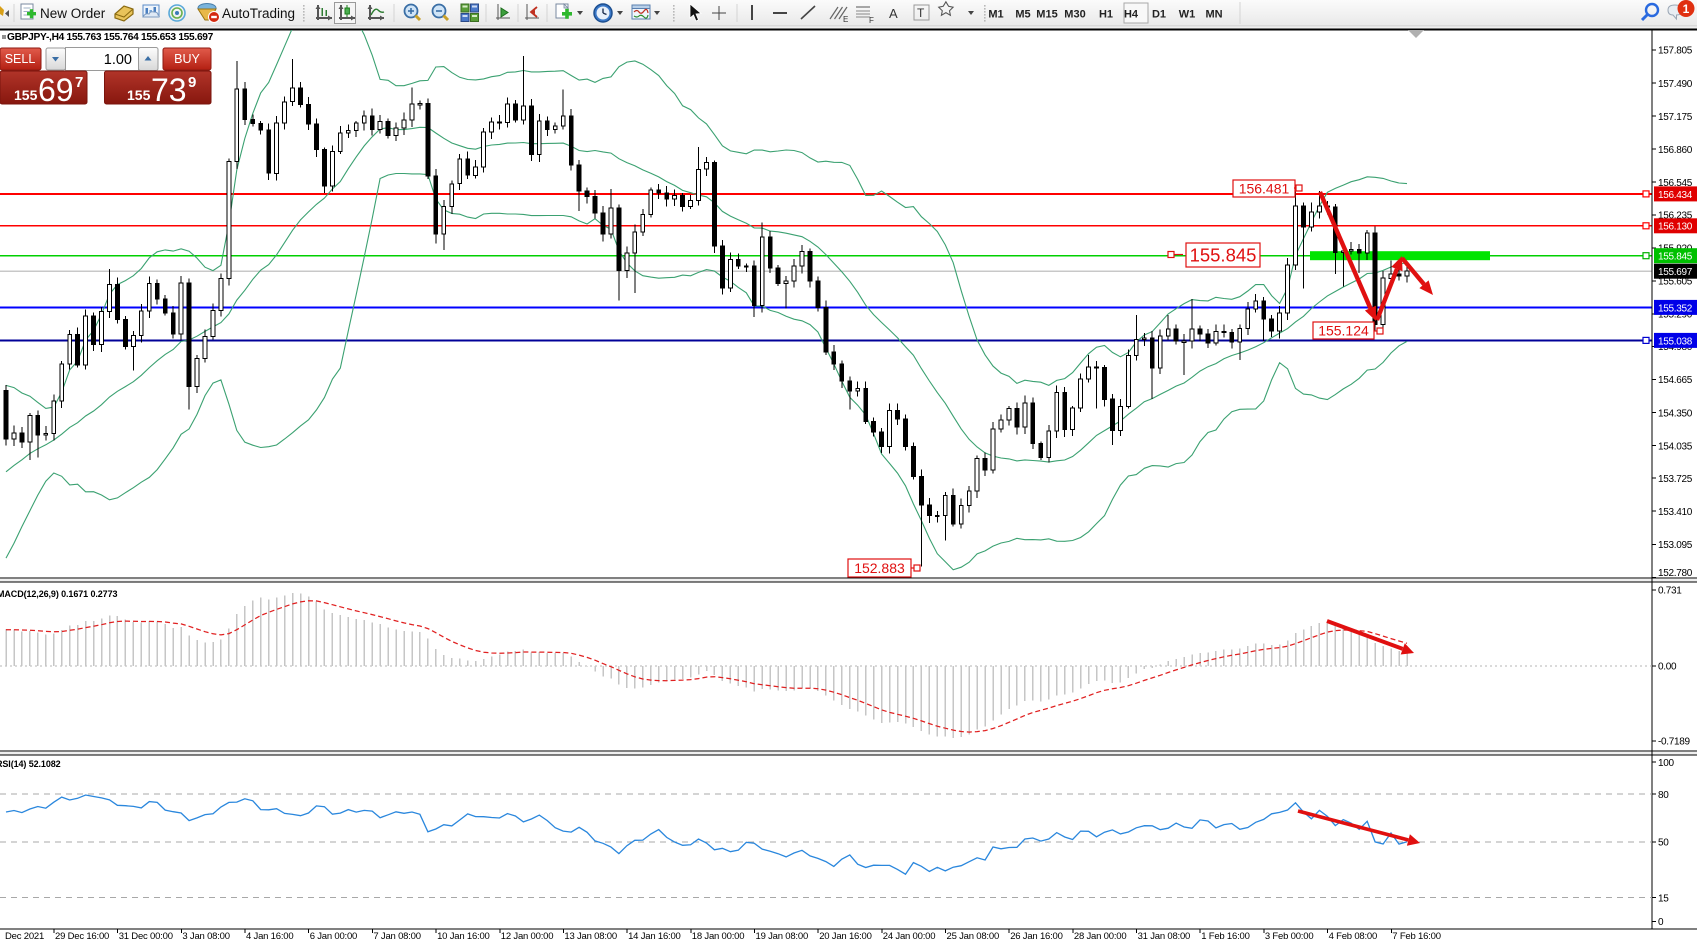  Describe the element at coordinates (56, 90) in the screenshot. I see `svg-text: 69` at that location.